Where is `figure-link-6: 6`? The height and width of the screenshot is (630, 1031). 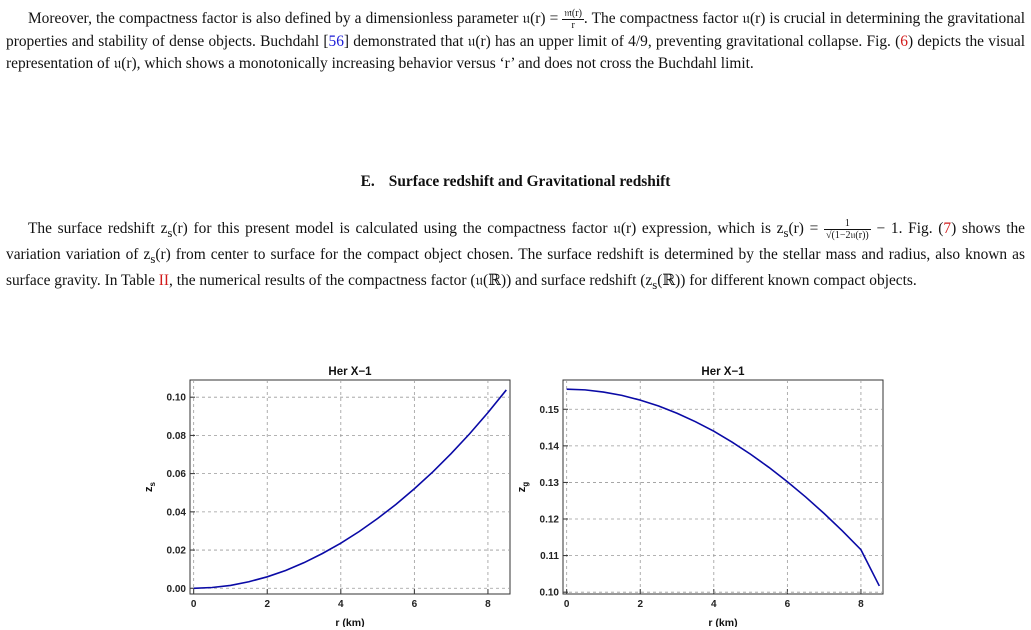
figure-link-6: 6 is located at coordinates (904, 41).